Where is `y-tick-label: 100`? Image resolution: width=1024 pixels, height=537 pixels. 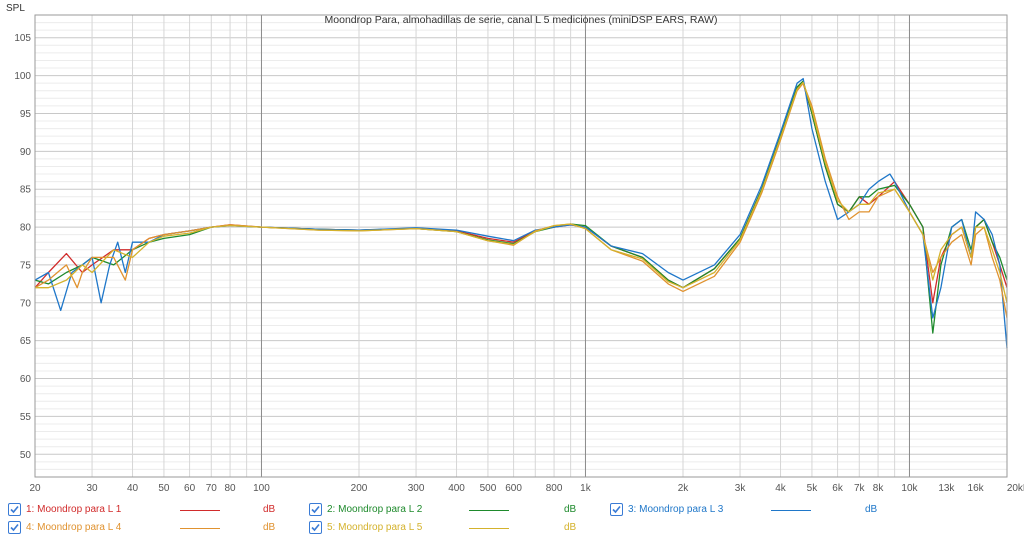 y-tick-label: 100 is located at coordinates (22, 76).